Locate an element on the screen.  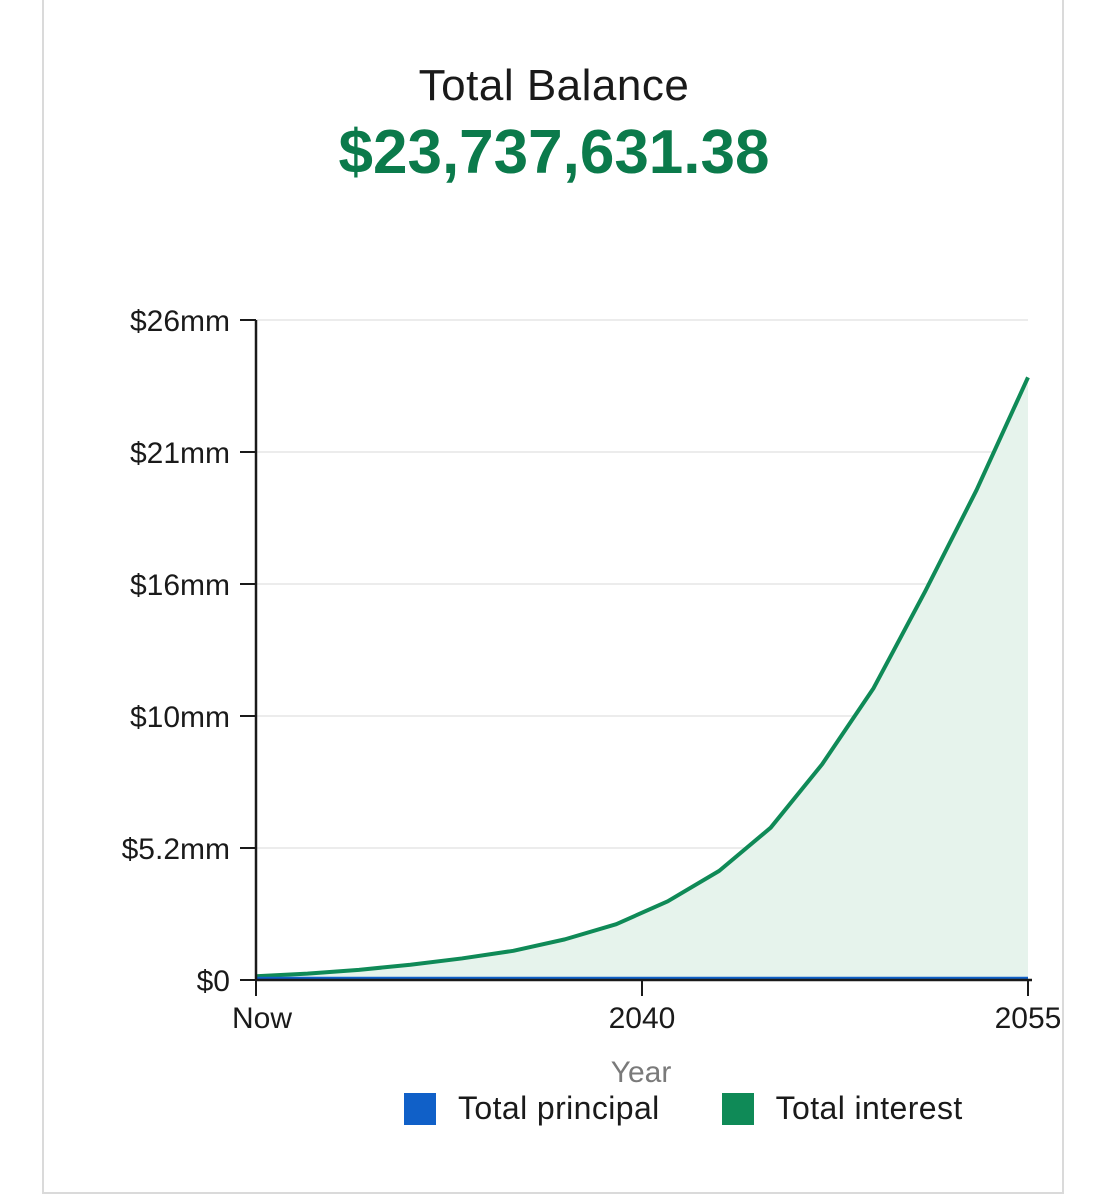
x-tick-label: 2055 is located at coordinates (1028, 1018).